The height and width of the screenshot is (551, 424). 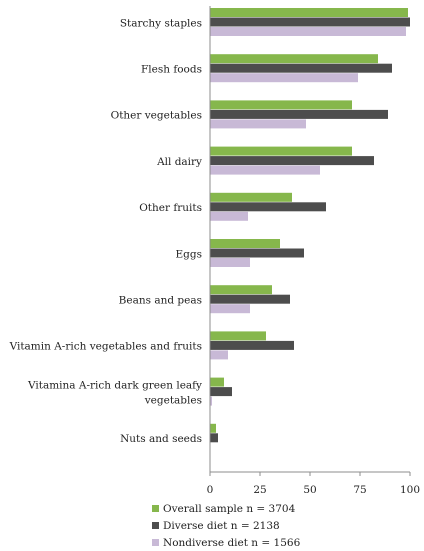 What do you see at coordinates (171, 69) in the screenshot?
I see `category-label: Flesh foods` at bounding box center [171, 69].